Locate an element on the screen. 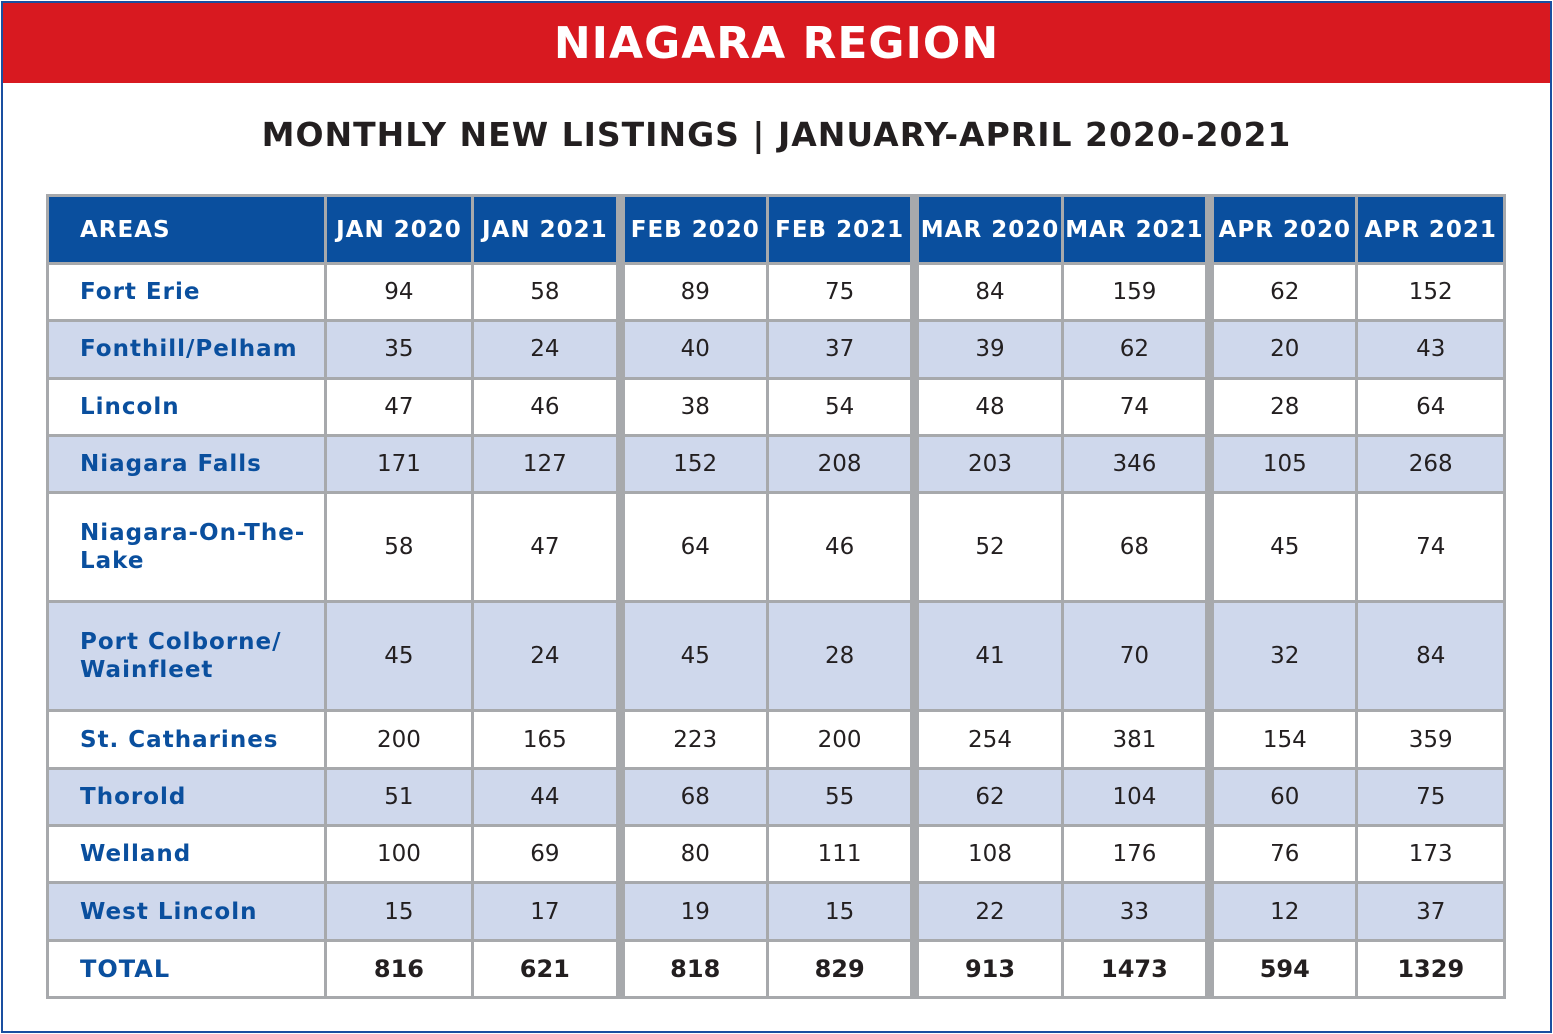 This screenshot has height=1034, width=1553. value-cell: 38 is located at coordinates (692, 406).